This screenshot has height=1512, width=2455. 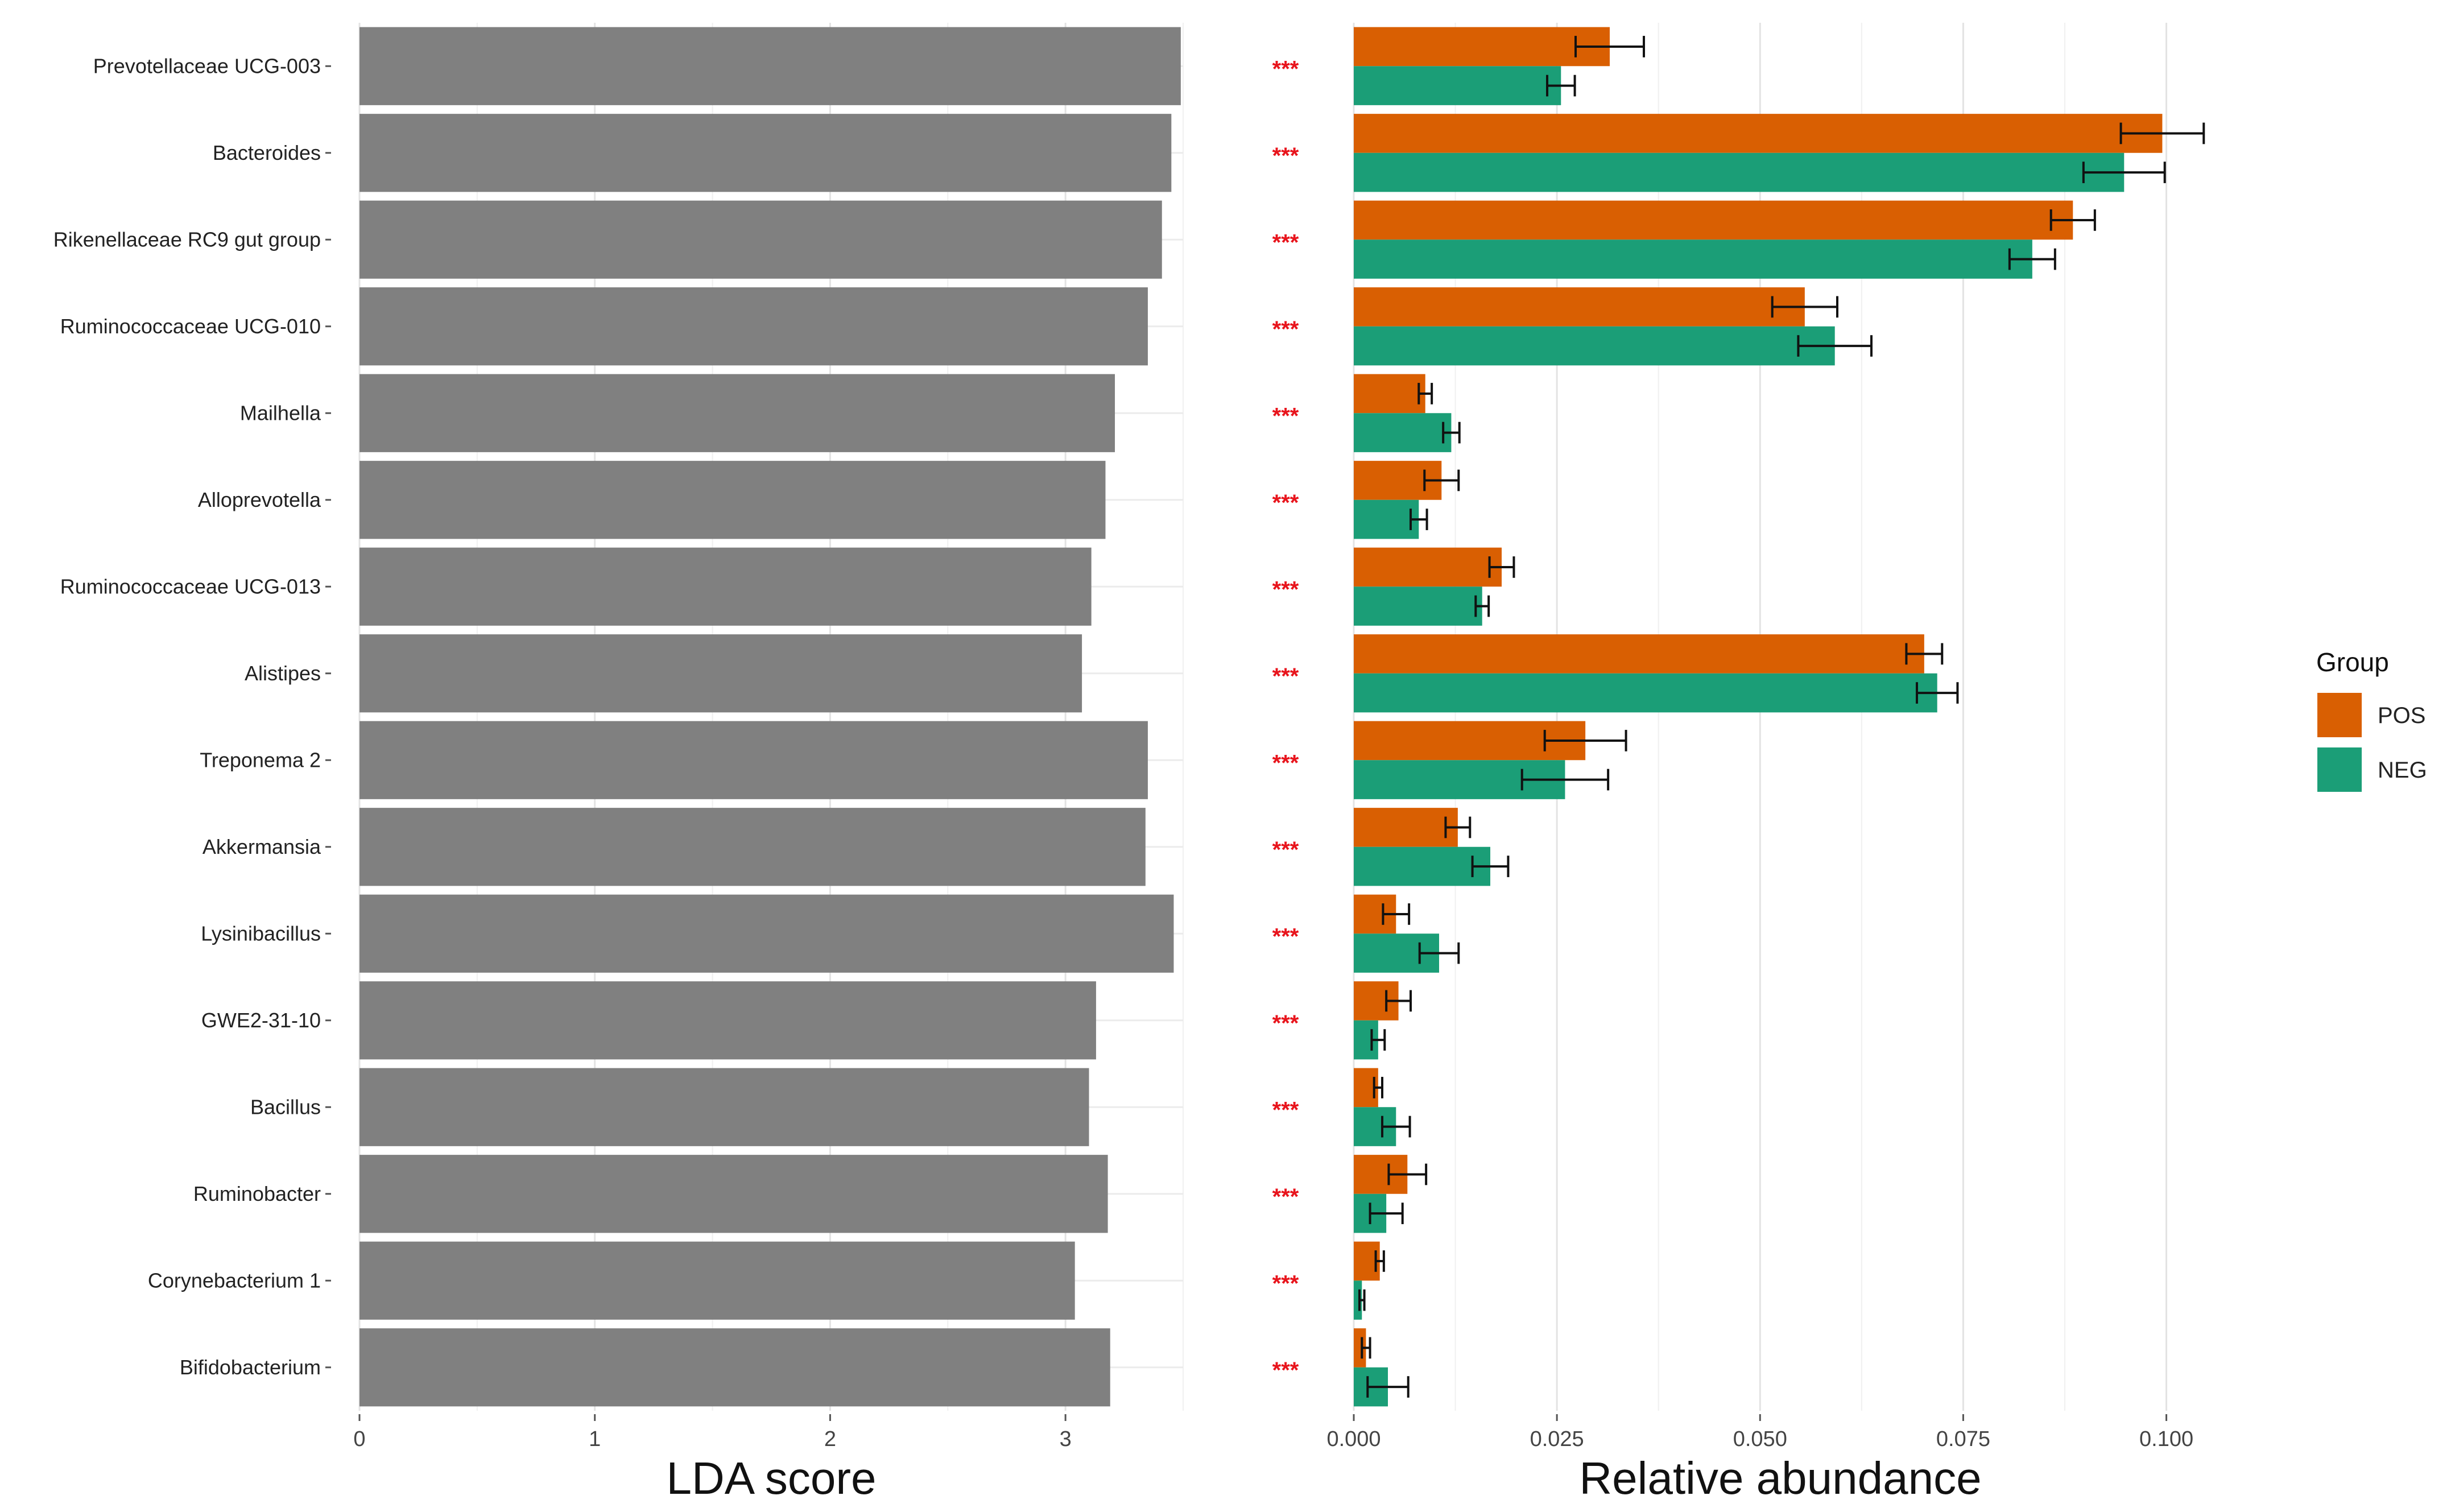 I want to click on error-bar-neg-bacillus, so click(x=1396, y=1127).